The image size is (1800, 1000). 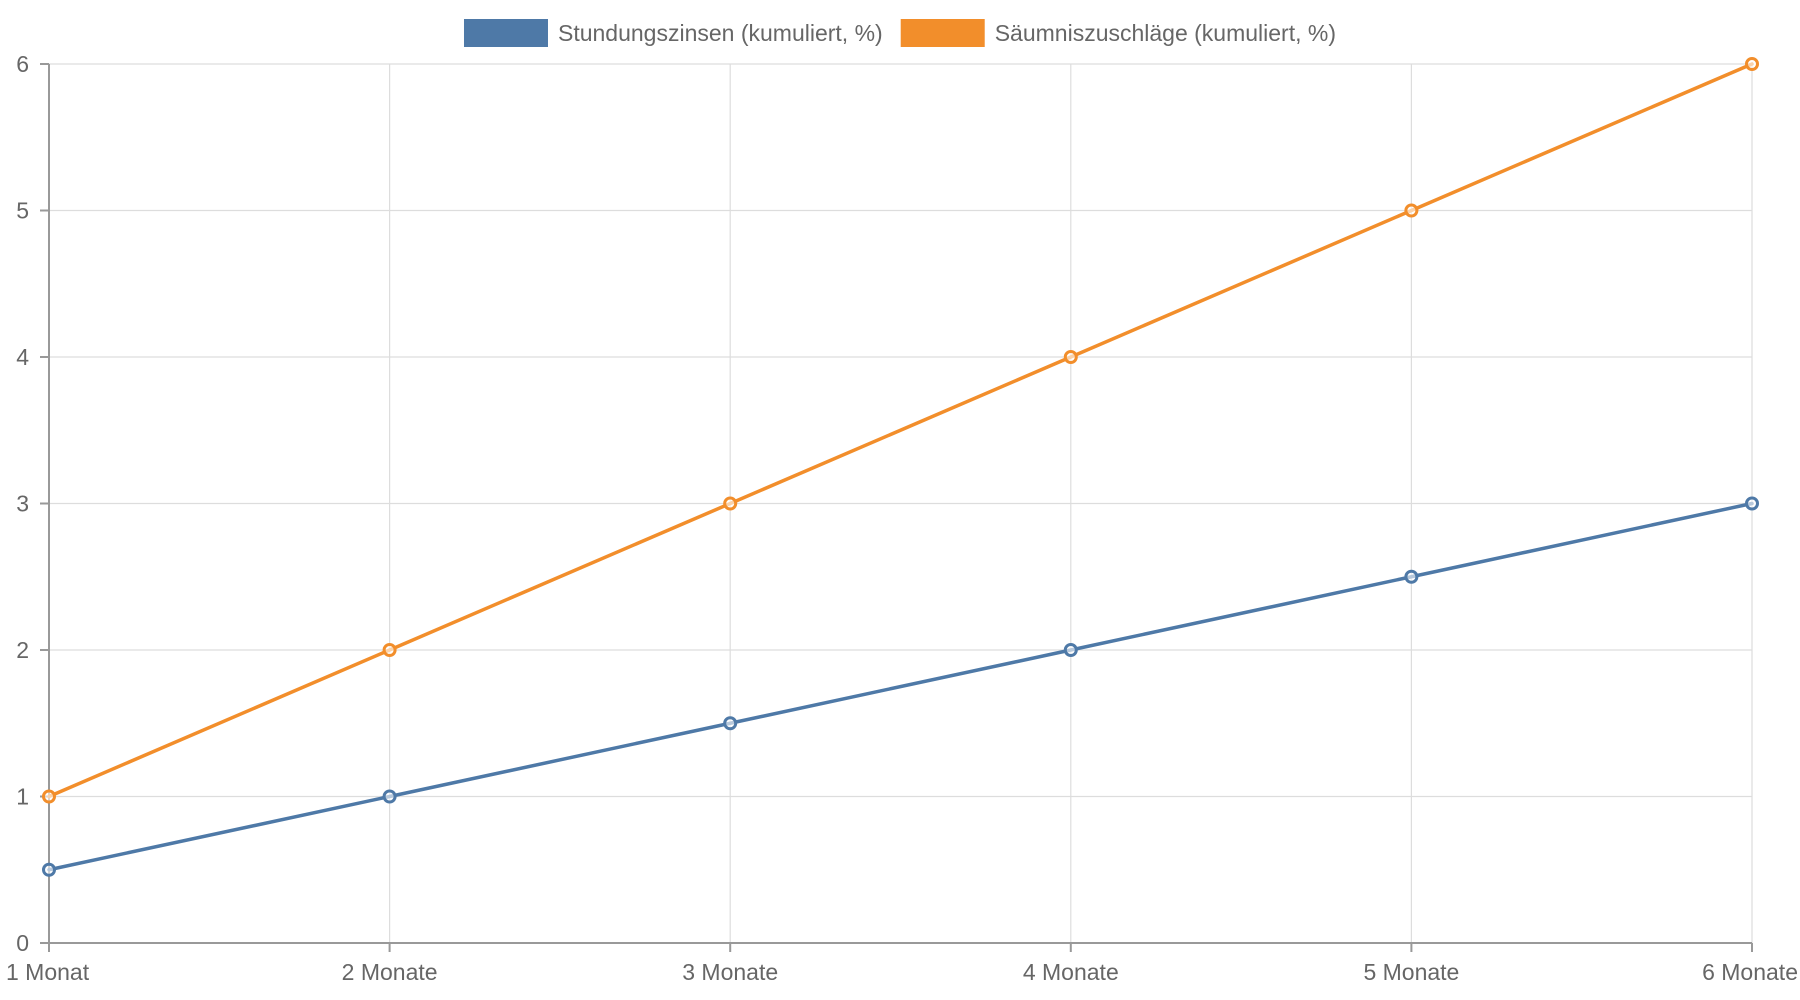 What do you see at coordinates (22, 943) in the screenshot?
I see `y-tick-label: 0` at bounding box center [22, 943].